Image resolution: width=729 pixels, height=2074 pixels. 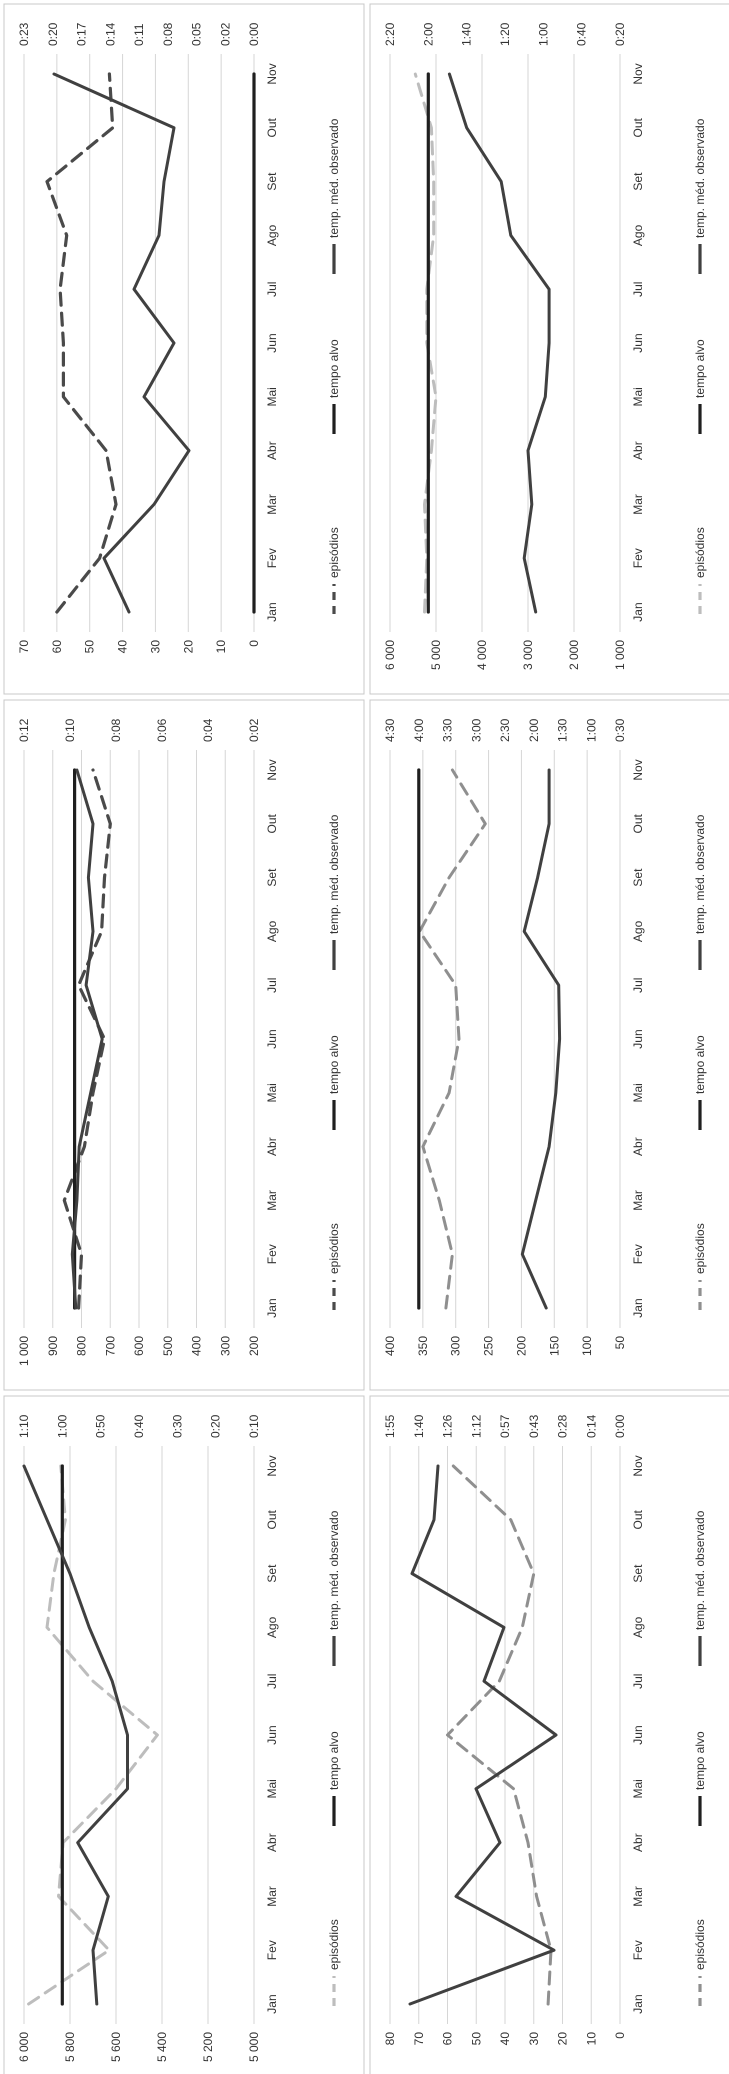 What do you see at coordinates (620, 655) in the screenshot?
I see `left-axis-tick-label: 1 000` at bounding box center [620, 655].